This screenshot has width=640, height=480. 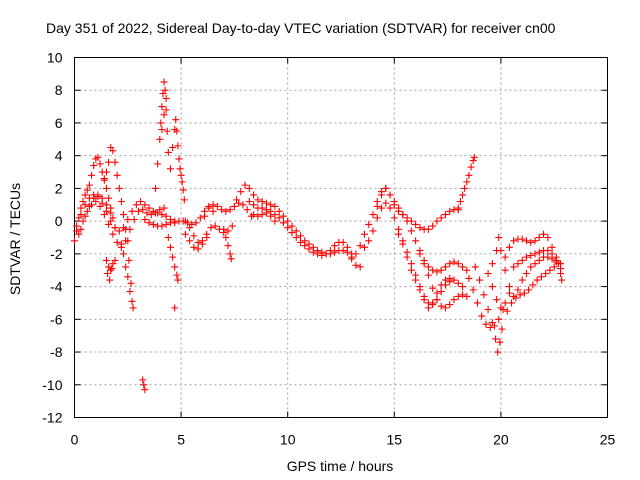 What do you see at coordinates (15, 239) in the screenshot?
I see `y-axis-label: SDTVAR / TECUs` at bounding box center [15, 239].